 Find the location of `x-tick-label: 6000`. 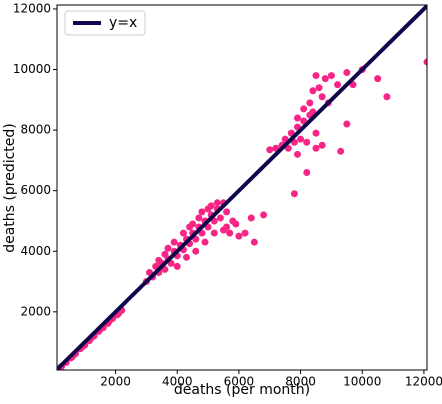

x-tick-label: 6000 is located at coordinates (239, 382).